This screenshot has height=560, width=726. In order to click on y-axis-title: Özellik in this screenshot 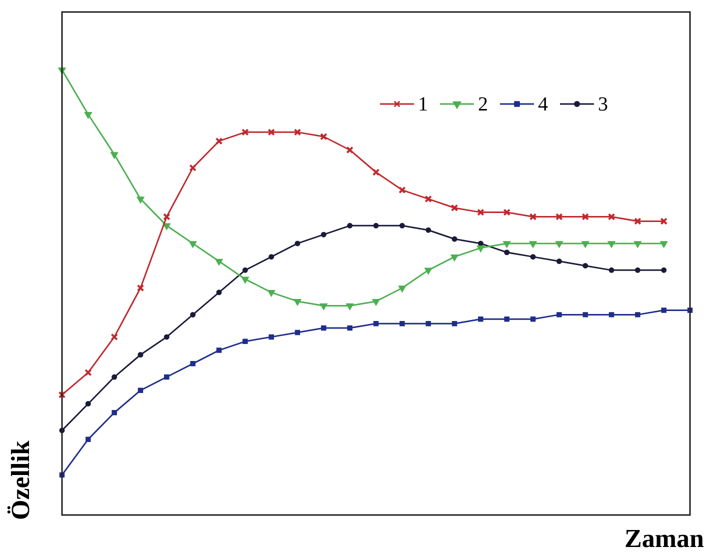, I will do `click(21, 480)`.